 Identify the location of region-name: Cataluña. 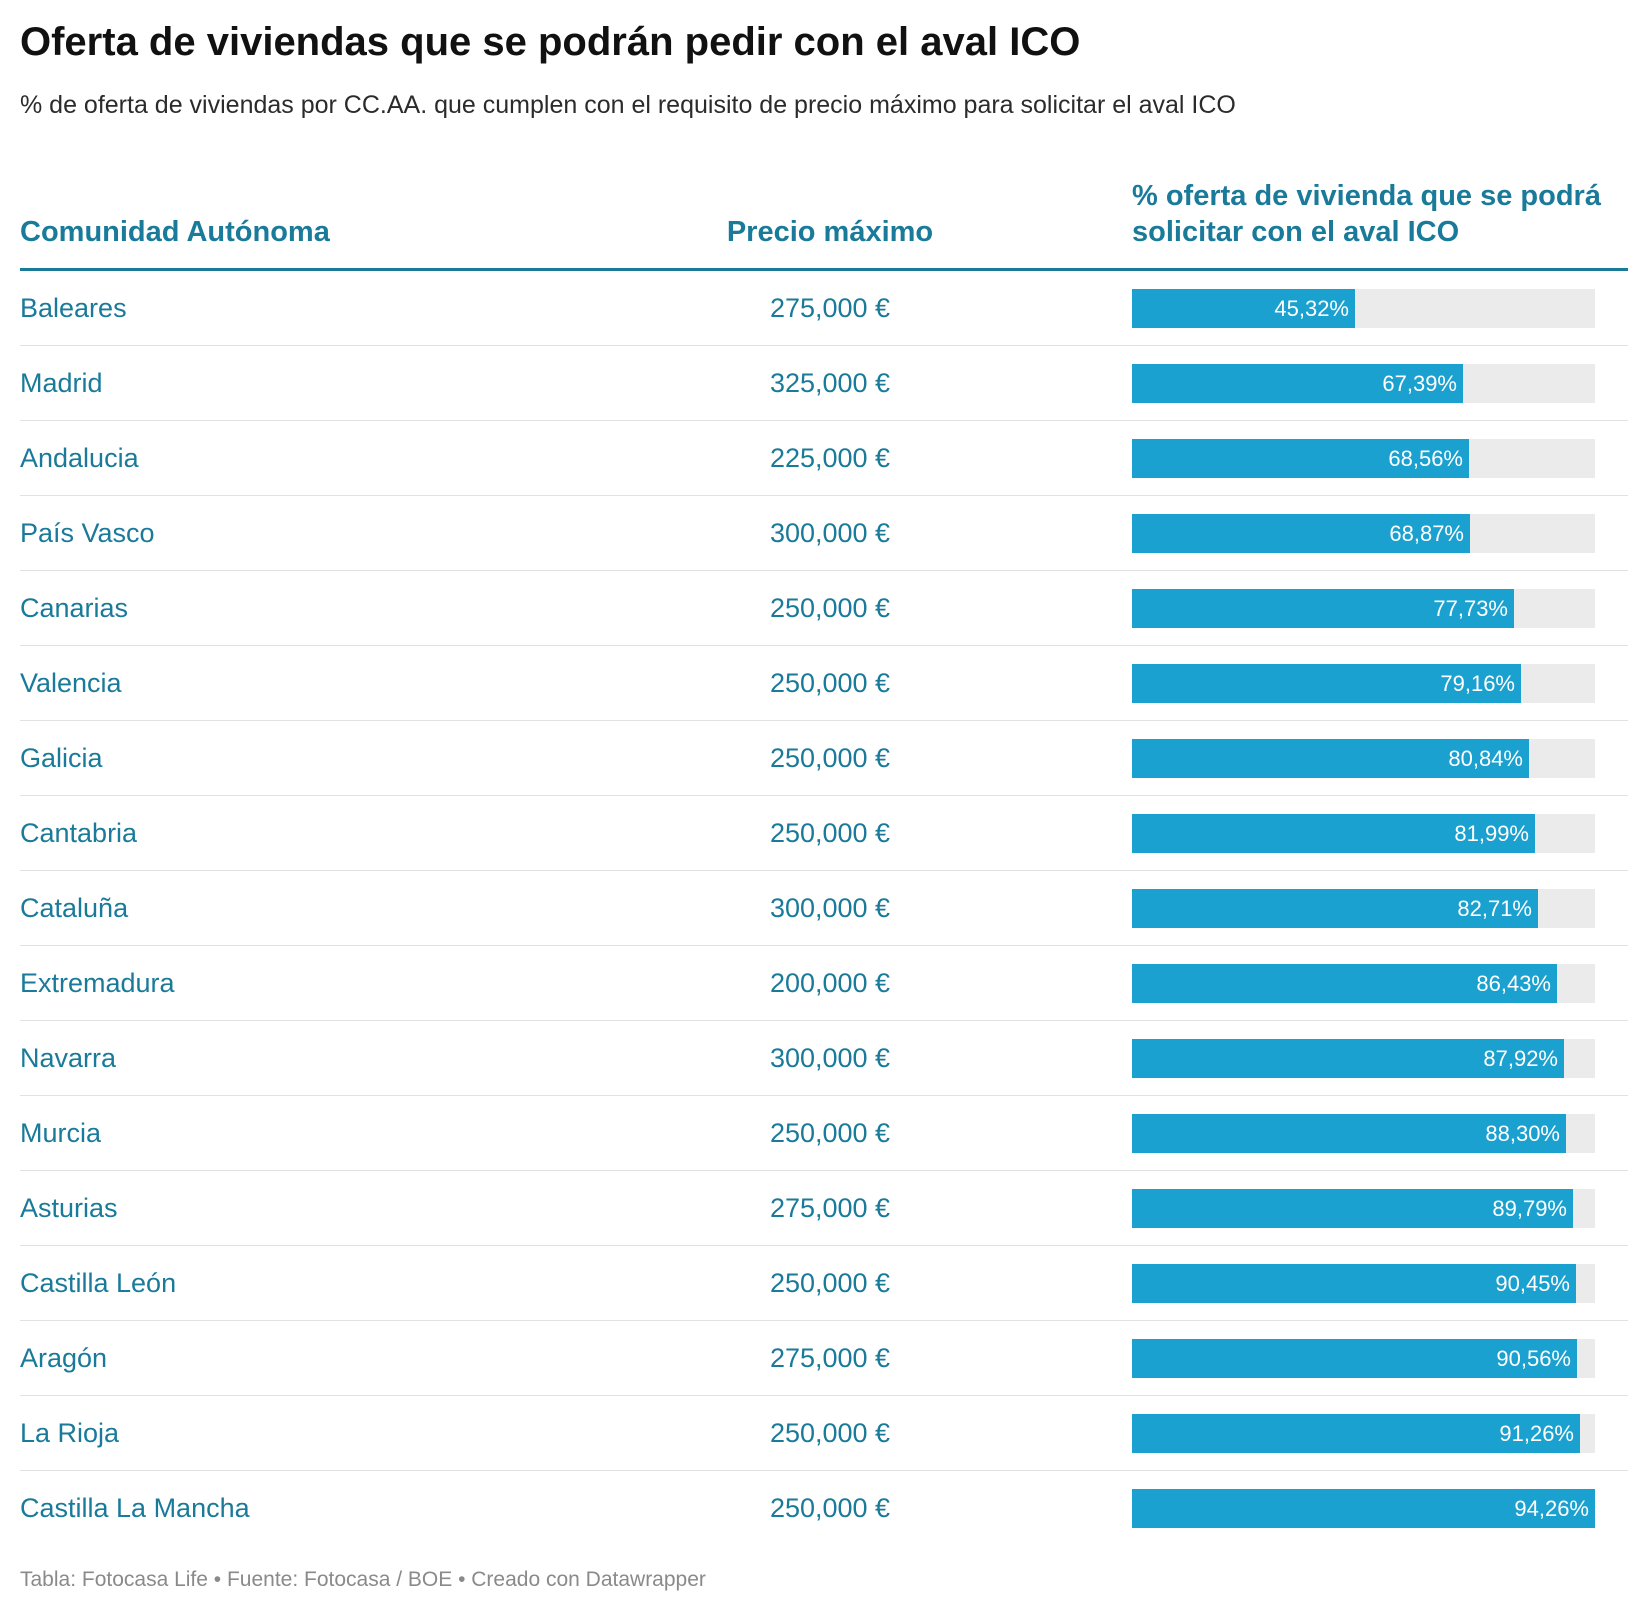
(74, 908).